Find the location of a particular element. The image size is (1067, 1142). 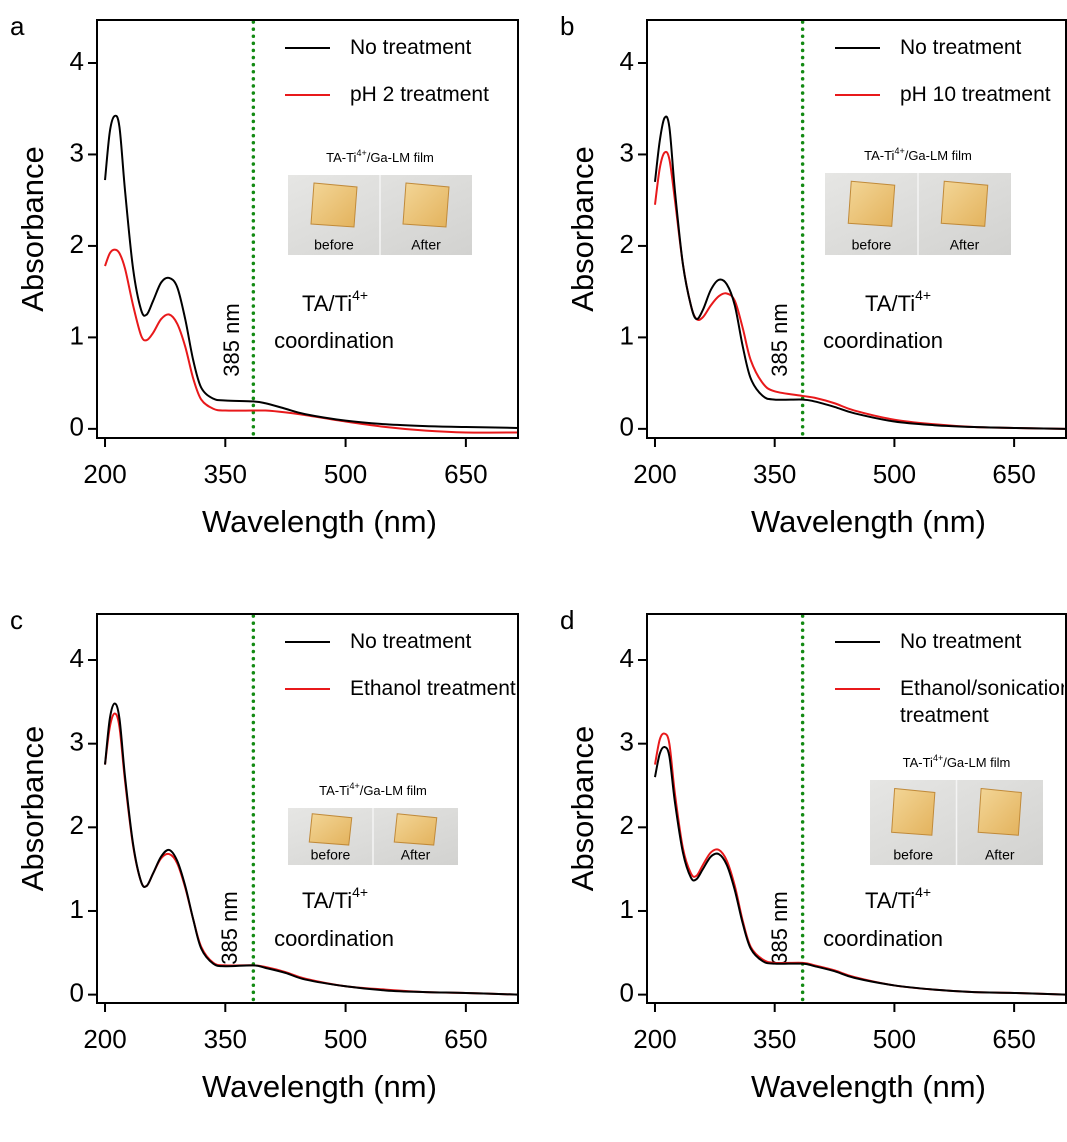

panel-label: b is located at coordinates (567, 26).